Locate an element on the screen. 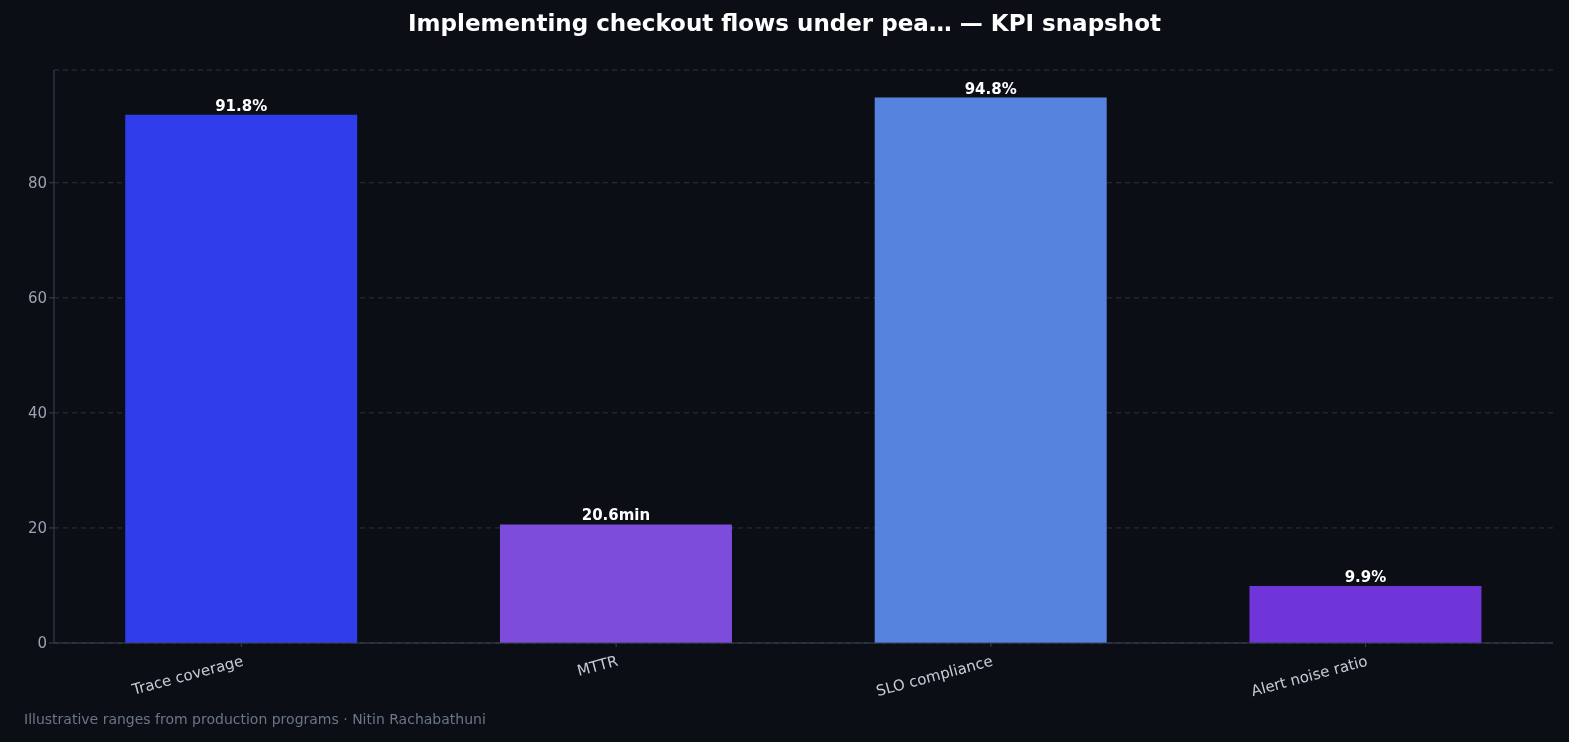 This screenshot has width=1569, height=742. data-label: 91.8% is located at coordinates (241, 105).